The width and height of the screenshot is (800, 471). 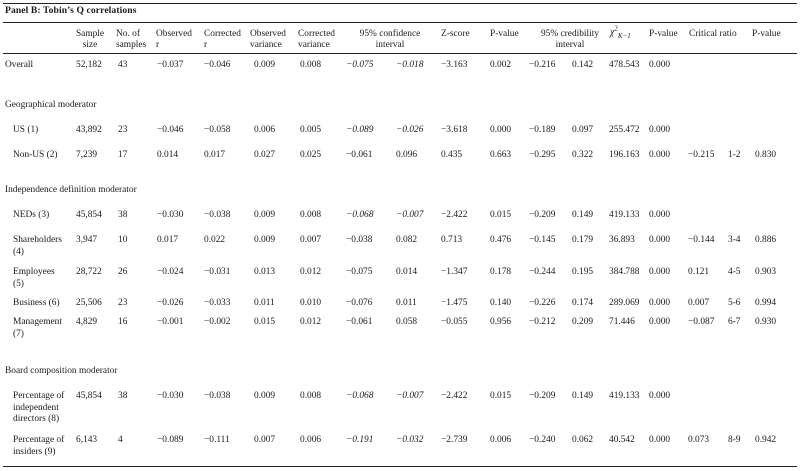 What do you see at coordinates (701, 240) in the screenshot?
I see `cell-shareholders-crit: −0.144` at bounding box center [701, 240].